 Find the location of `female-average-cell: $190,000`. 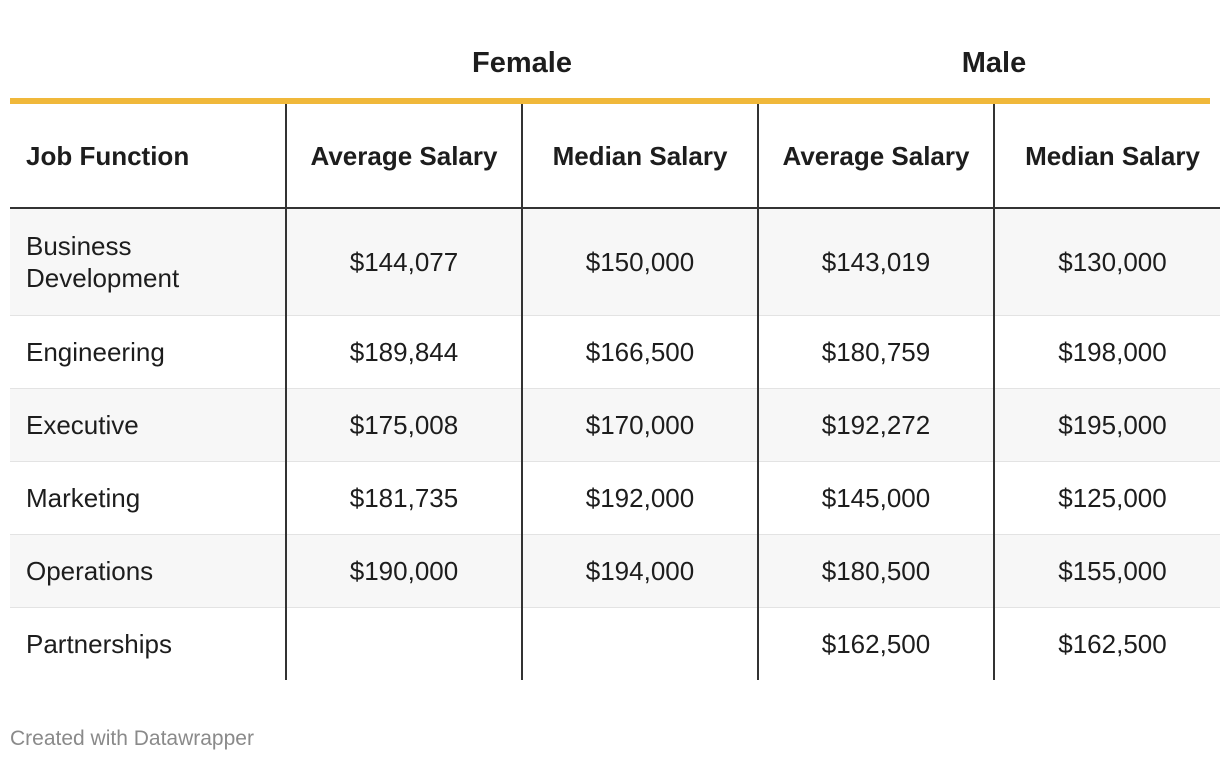

female-average-cell: $190,000 is located at coordinates (403, 571).